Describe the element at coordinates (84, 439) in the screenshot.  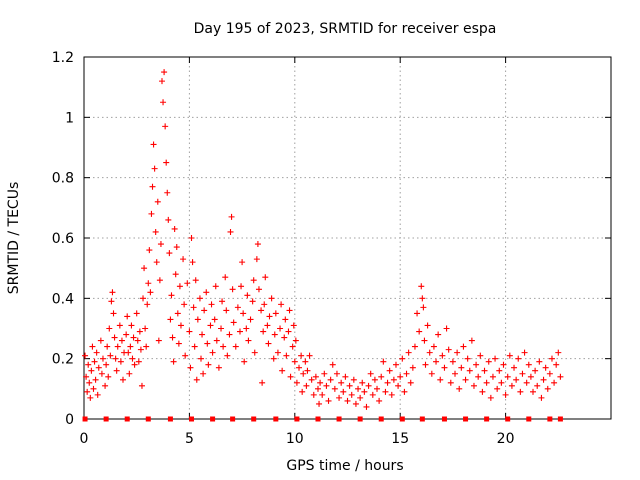
I see `x-tick-label: 0` at that location.